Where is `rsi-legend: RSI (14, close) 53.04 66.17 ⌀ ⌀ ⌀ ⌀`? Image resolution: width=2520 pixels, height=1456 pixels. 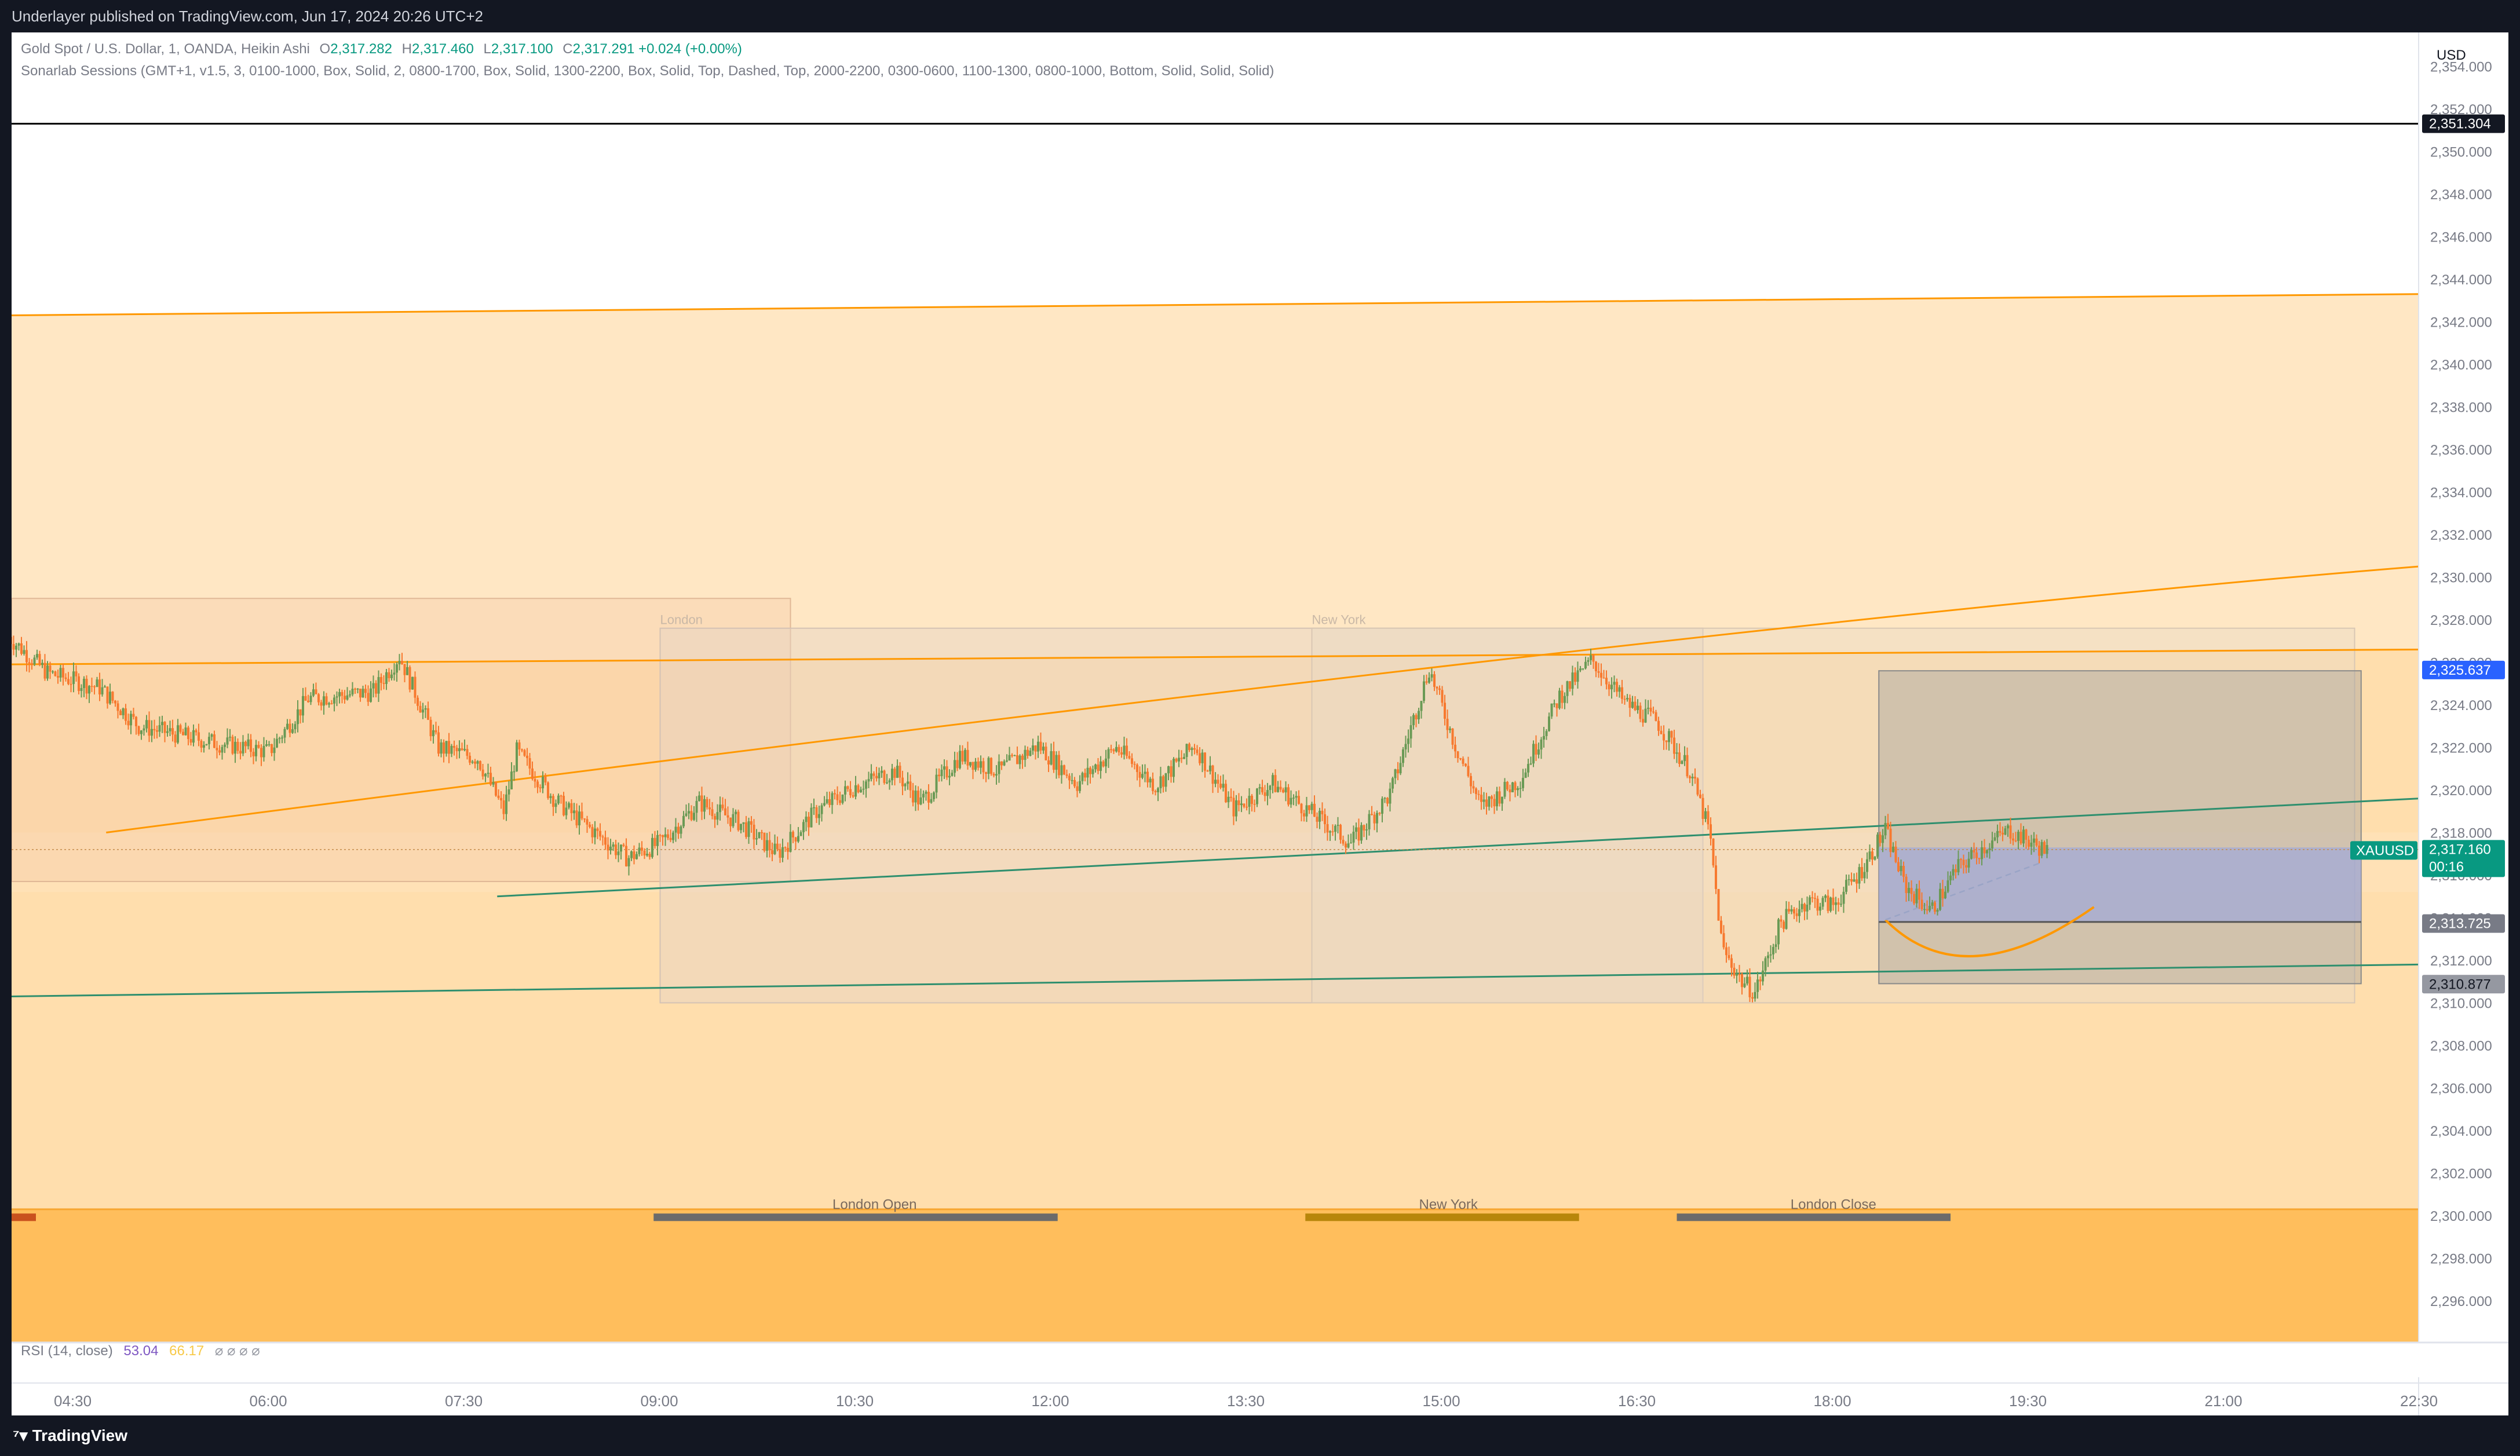
rsi-legend: RSI (14, close) 53.04 66.17 ⌀ ⌀ ⌀ ⌀ is located at coordinates (141, 1351).